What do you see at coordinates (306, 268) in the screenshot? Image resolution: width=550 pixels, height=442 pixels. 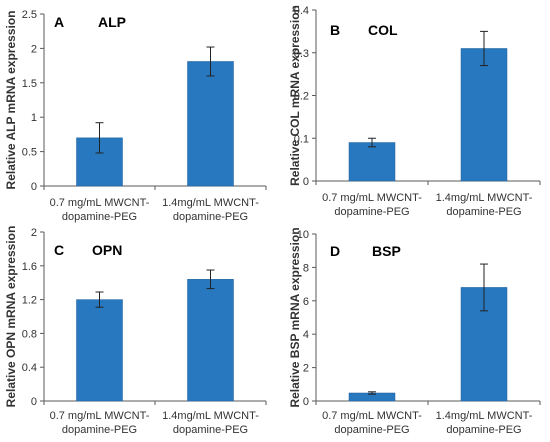 I see `y-tick-label: 8` at bounding box center [306, 268].